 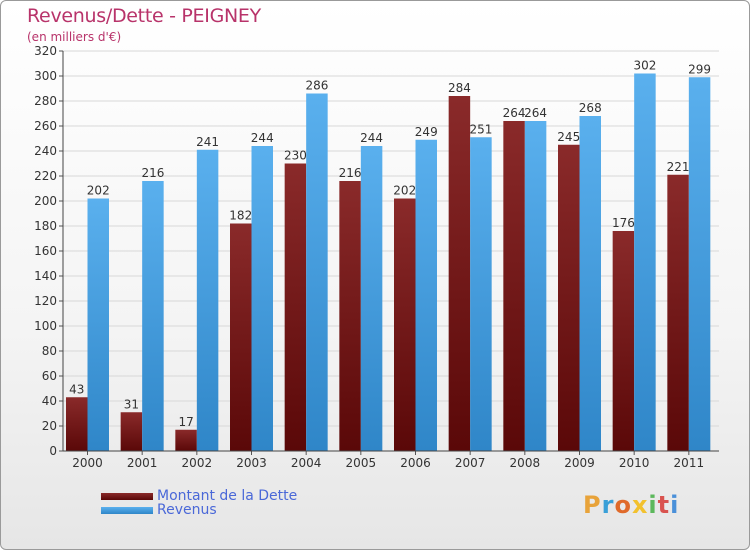 I want to click on data-label: 221, so click(x=678, y=167).